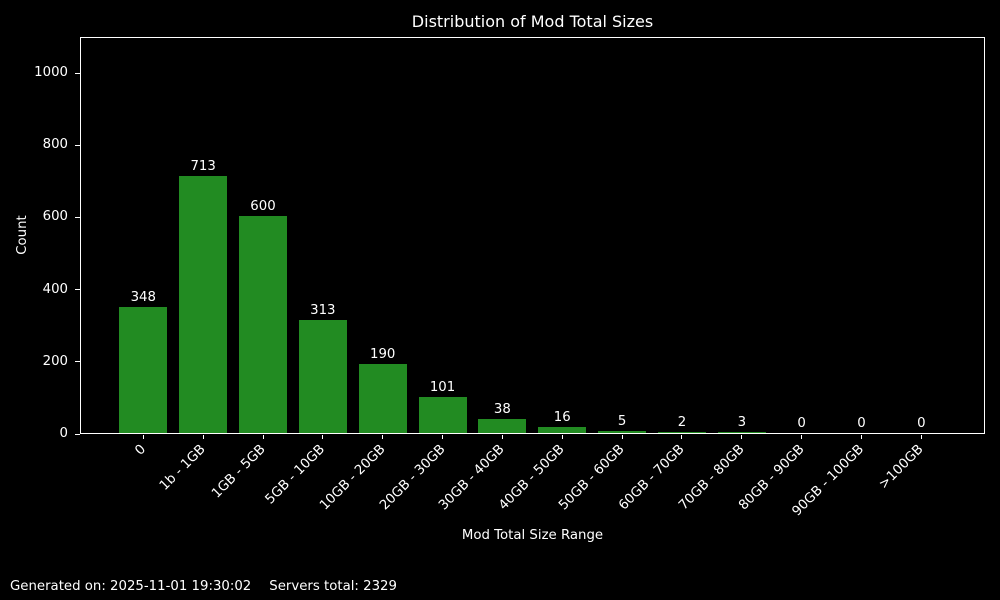  Describe the element at coordinates (382, 354) in the screenshot. I see `bar-value-label: 190` at that location.